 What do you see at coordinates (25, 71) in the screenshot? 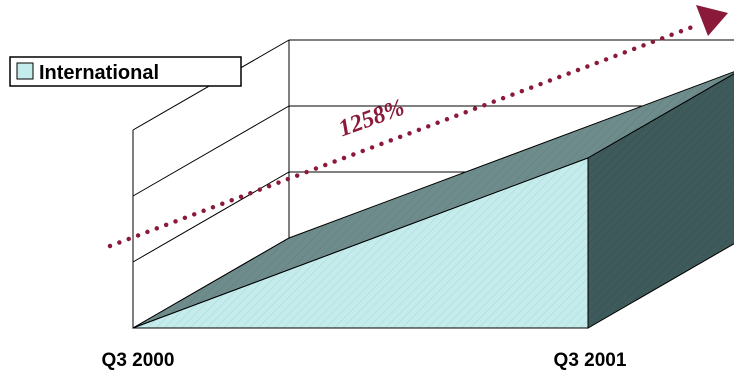
I see `legend-swatch` at bounding box center [25, 71].